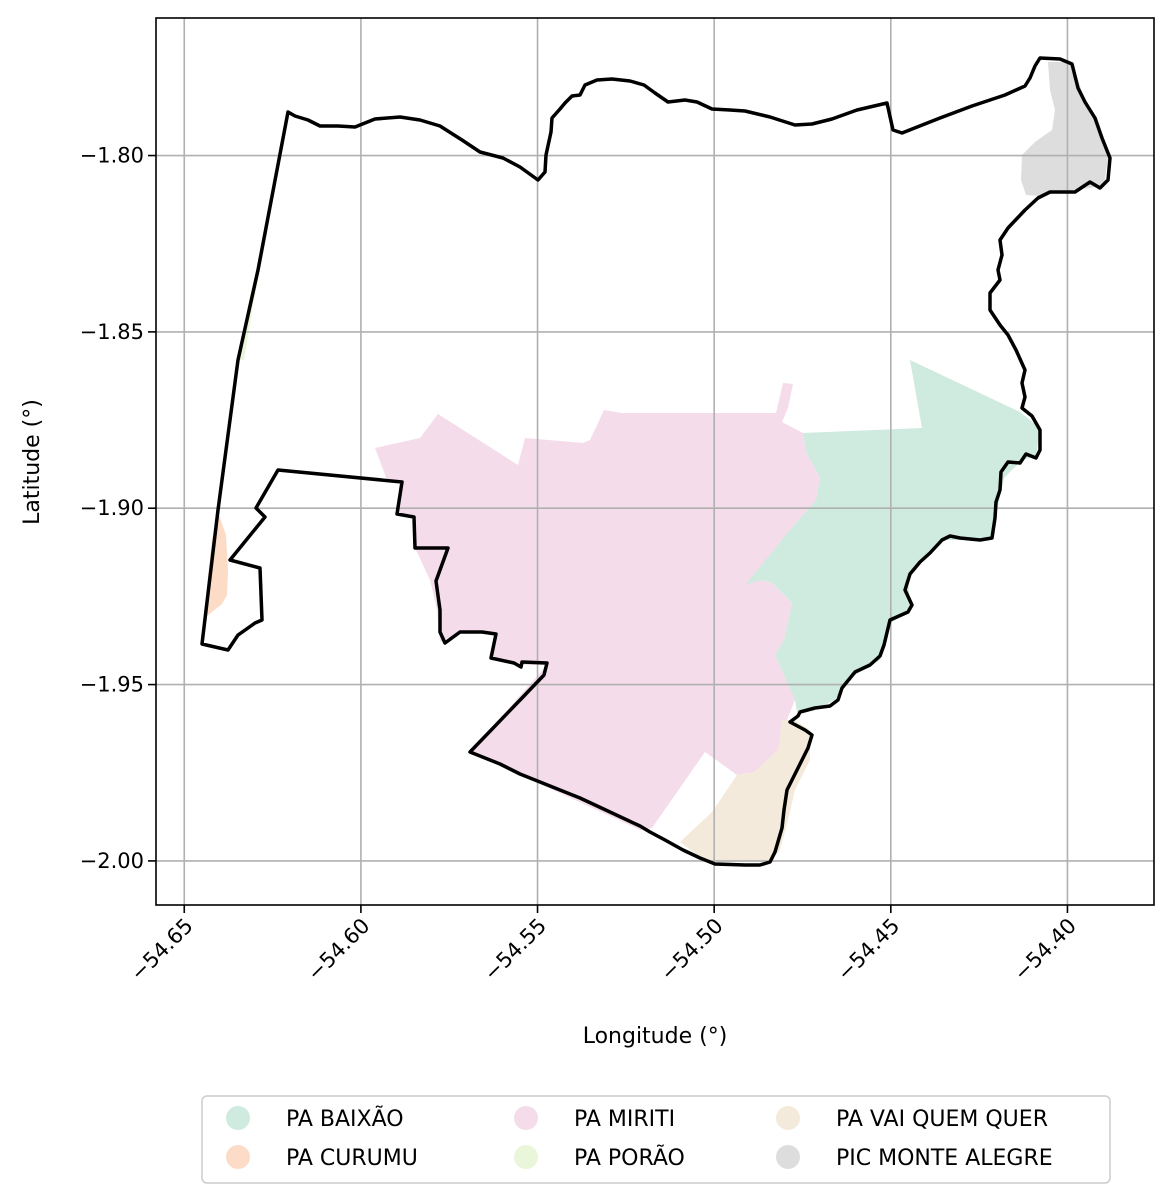 Image resolution: width=1173 pixels, height=1202 pixels. Describe the element at coordinates (603, 945) in the screenshot. I see `x-axis-ticks: −54.65 −54.60 −54.55 −54.50 −54.45 −54.40` at that location.